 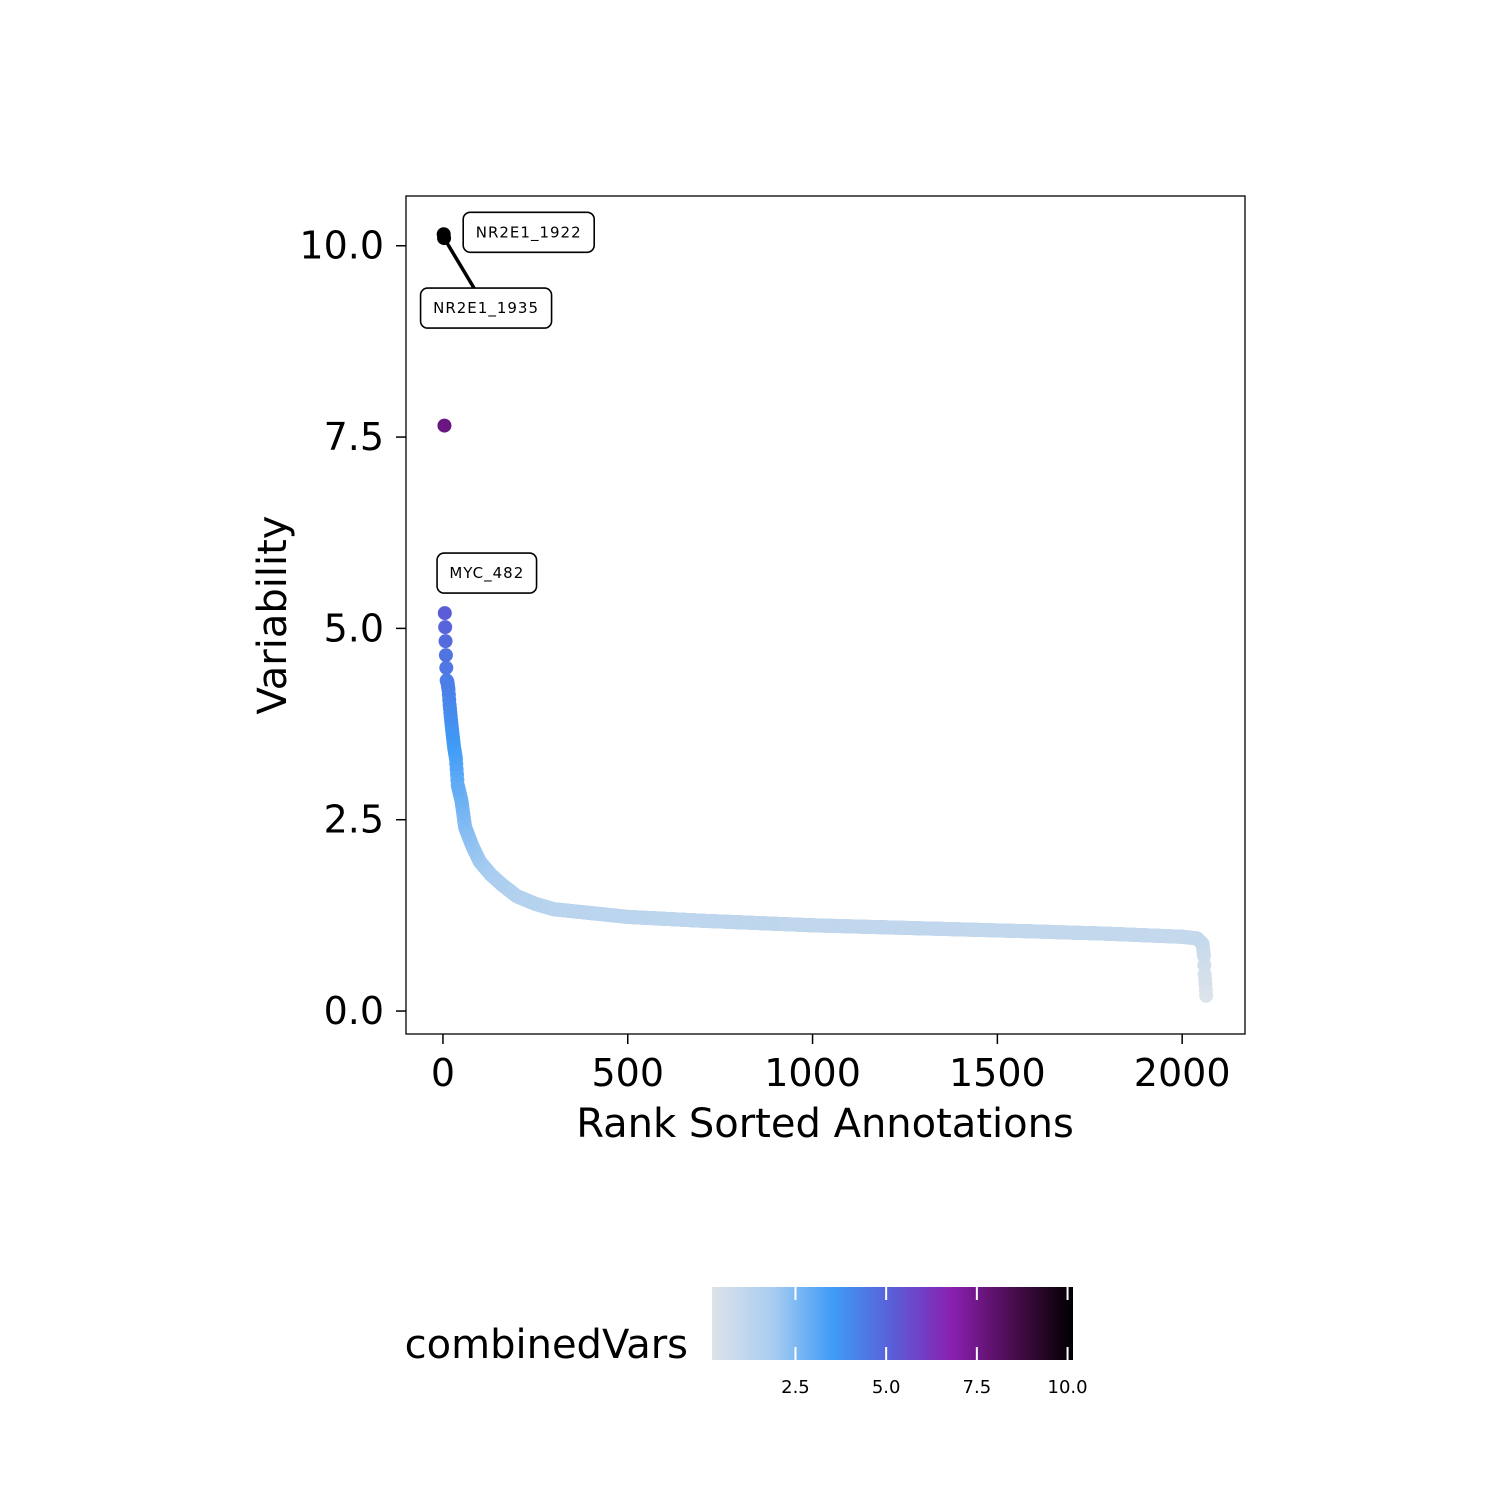 What do you see at coordinates (341, 246) in the screenshot?
I see `y-tick-label: 10.0` at bounding box center [341, 246].